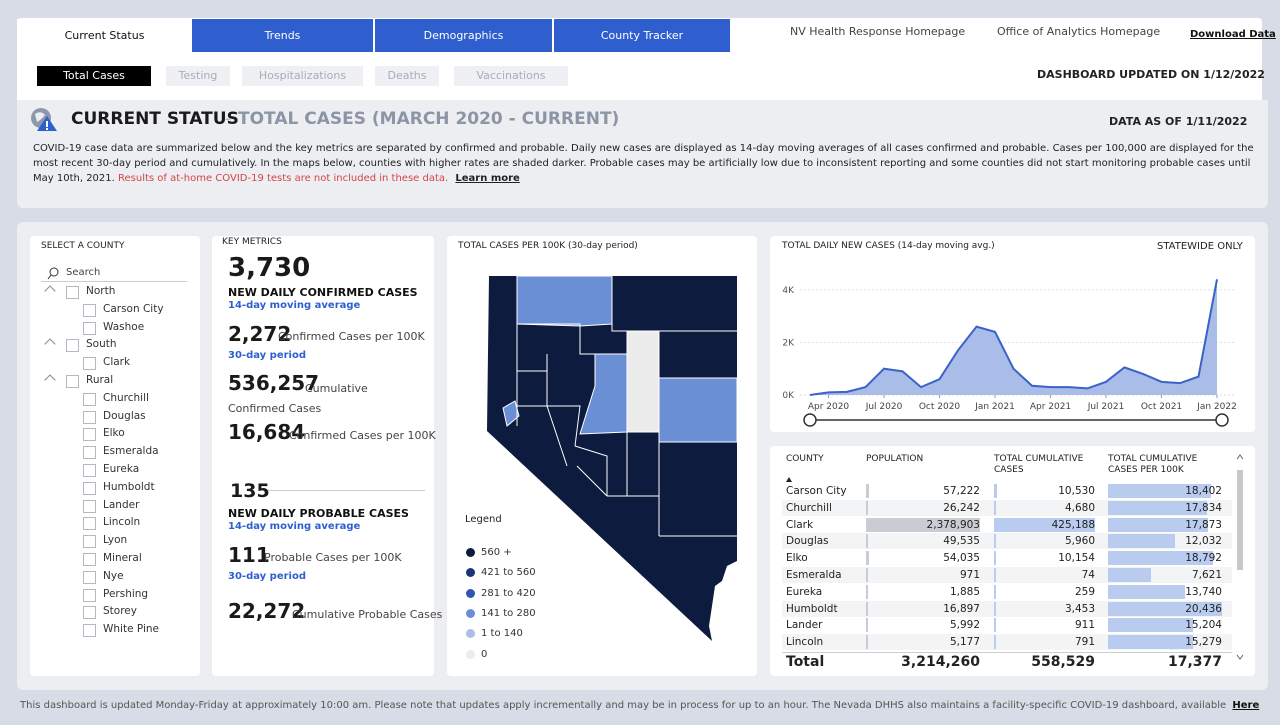 The width and height of the screenshot is (1280, 725). Describe the element at coordinates (814, 575) in the screenshot. I see `county-name: Esmeralda` at that location.